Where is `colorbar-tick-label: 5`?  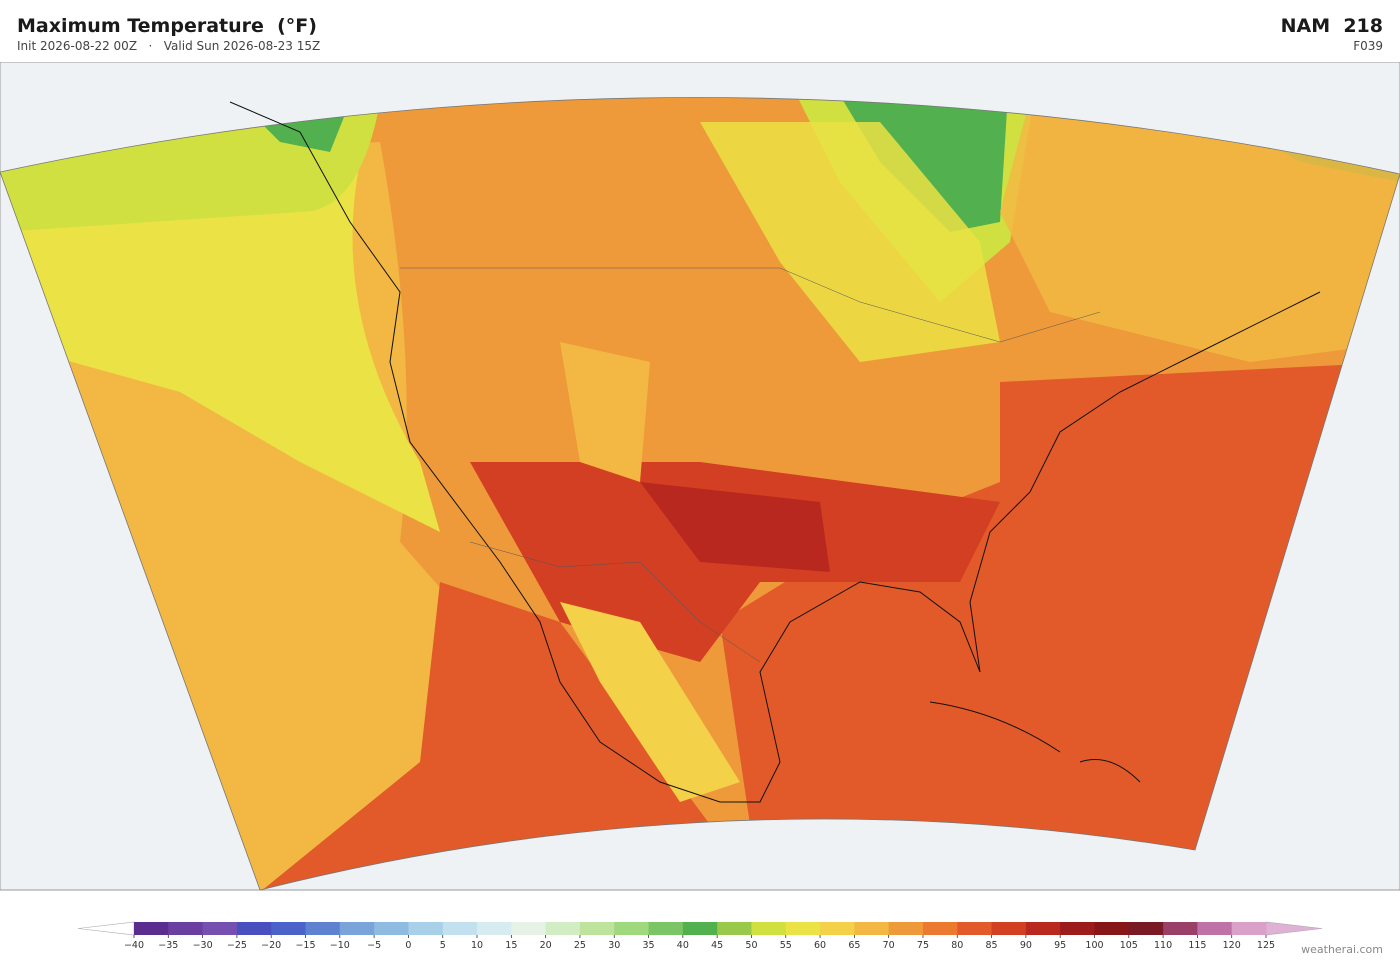 colorbar-tick-label: 5 is located at coordinates (443, 945).